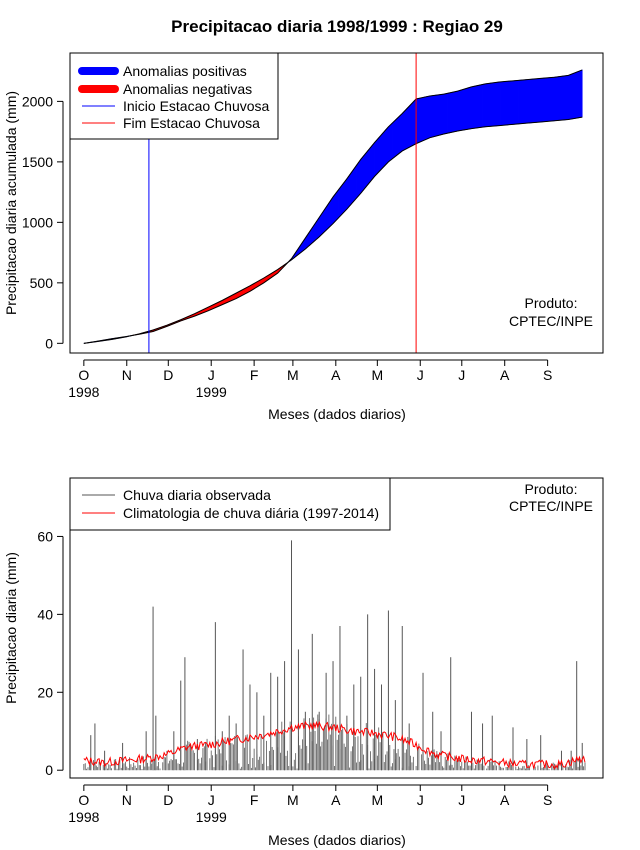 This screenshot has width=640, height=850. I want to click on top-year-label: 1998, so click(83, 392).